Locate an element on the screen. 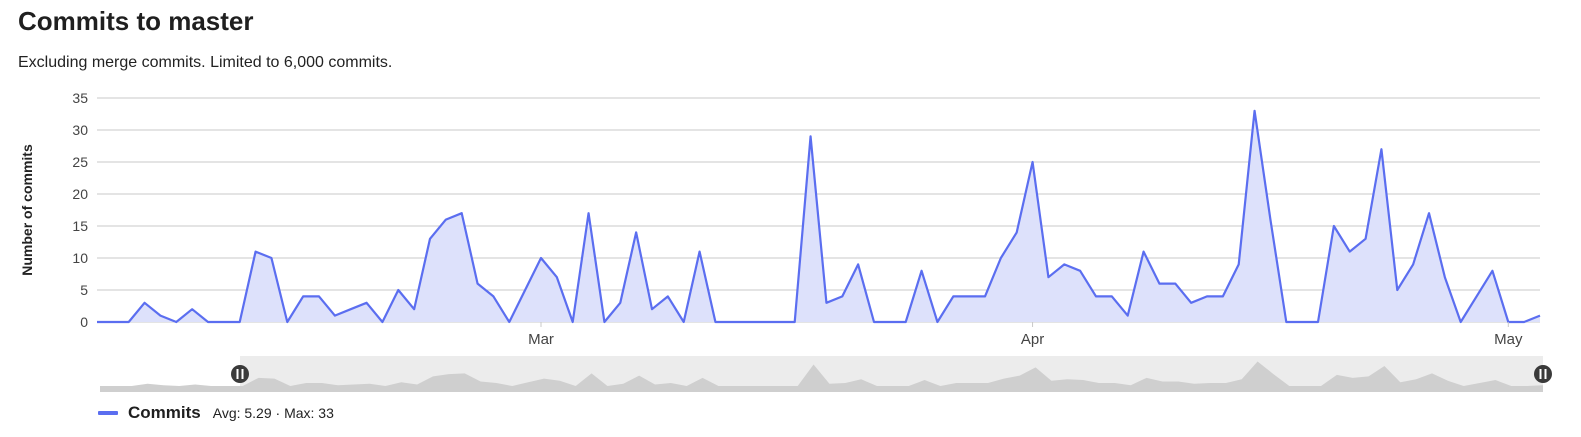  y-tick-label: 5 is located at coordinates (84, 290).